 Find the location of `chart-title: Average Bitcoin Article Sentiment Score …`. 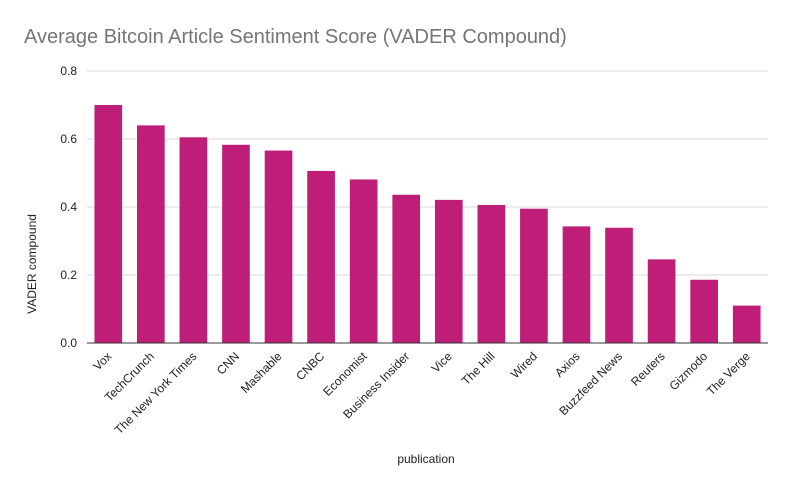

chart-title: Average Bitcoin Article Sentiment Score … is located at coordinates (295, 37).